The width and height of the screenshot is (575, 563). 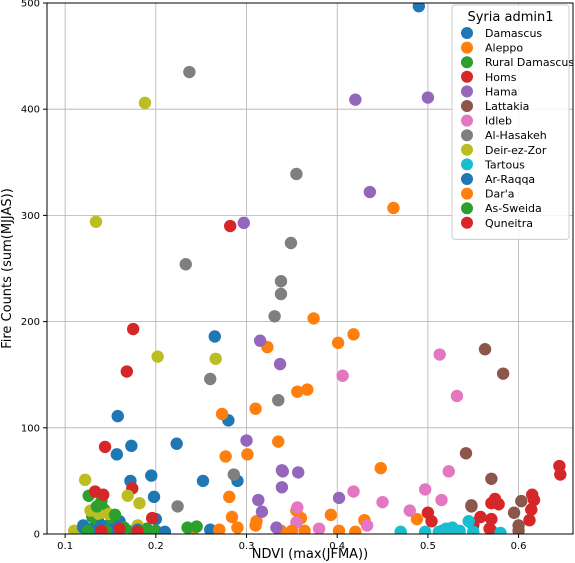 I want to click on x-tick-label: 0.4, so click(x=337, y=546).